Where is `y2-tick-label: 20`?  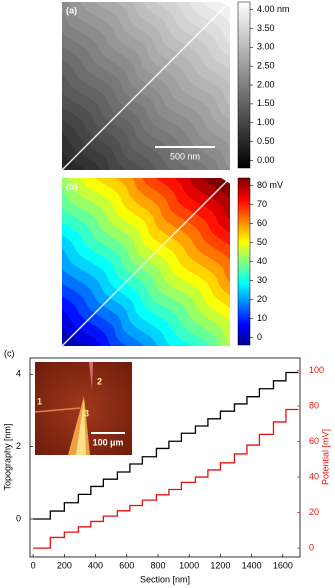 y2-tick-label: 20 is located at coordinates (314, 512).